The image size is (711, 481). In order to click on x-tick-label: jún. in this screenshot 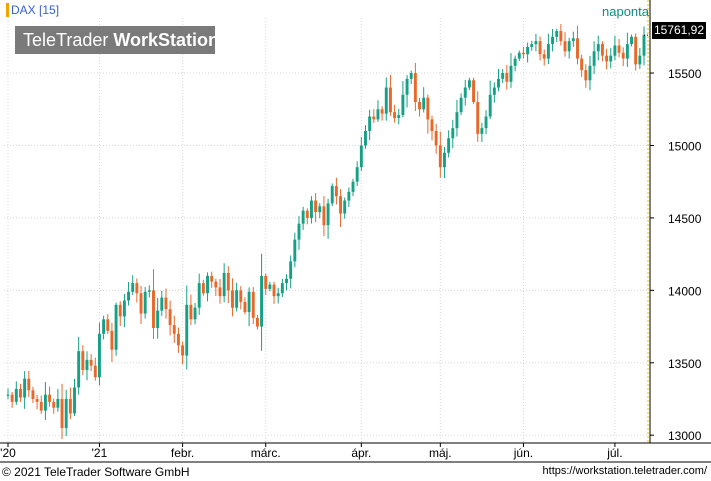, I will do `click(523, 453)`.